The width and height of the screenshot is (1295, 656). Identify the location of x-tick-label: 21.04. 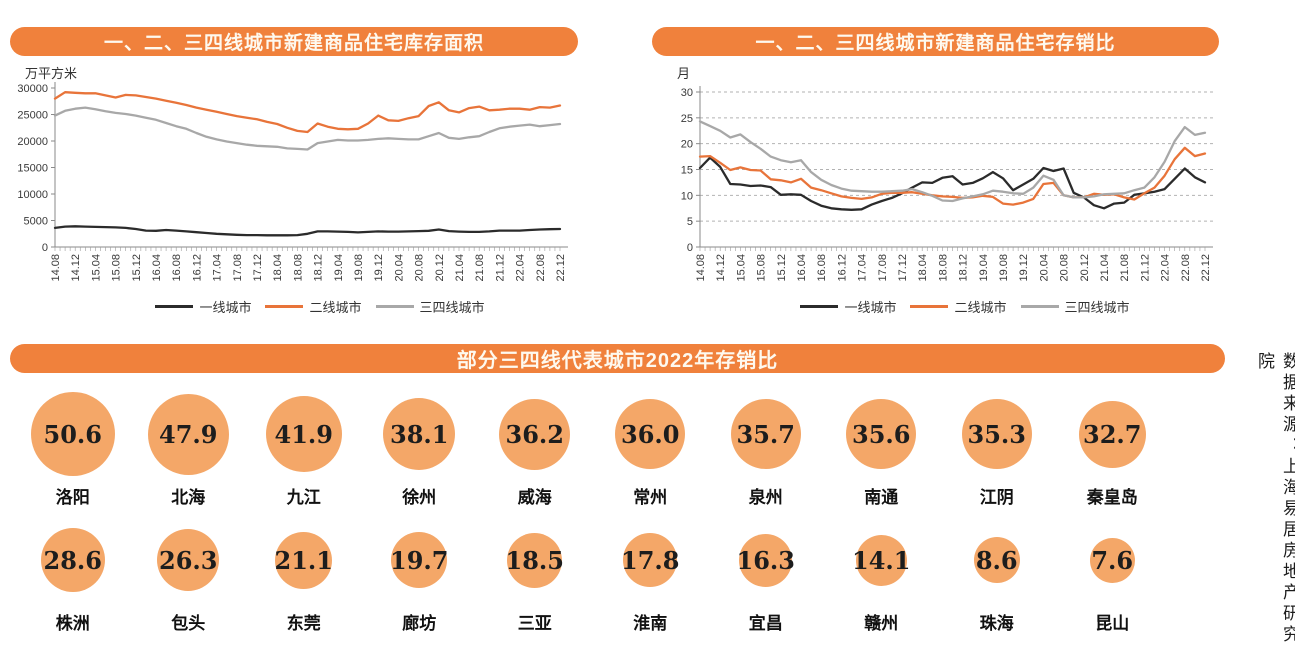
(460, 268).